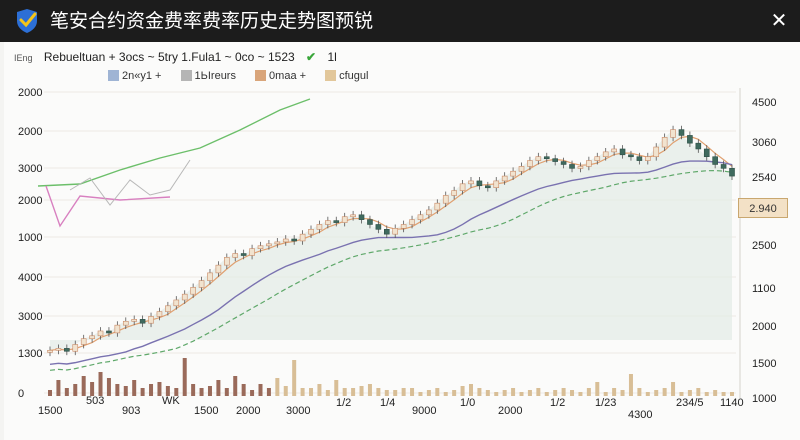 The height and width of the screenshot is (440, 800). I want to click on x-axis-tick-label: 4300, so click(640, 415).